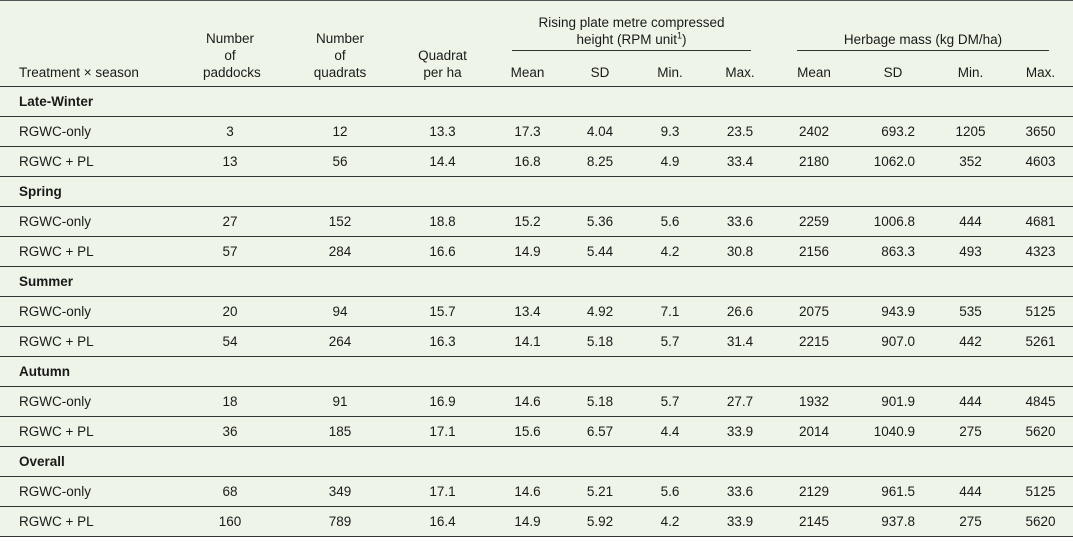 This screenshot has width=1073, height=541. What do you see at coordinates (684, 39) in the screenshot?
I see `group-label-close: )` at bounding box center [684, 39].